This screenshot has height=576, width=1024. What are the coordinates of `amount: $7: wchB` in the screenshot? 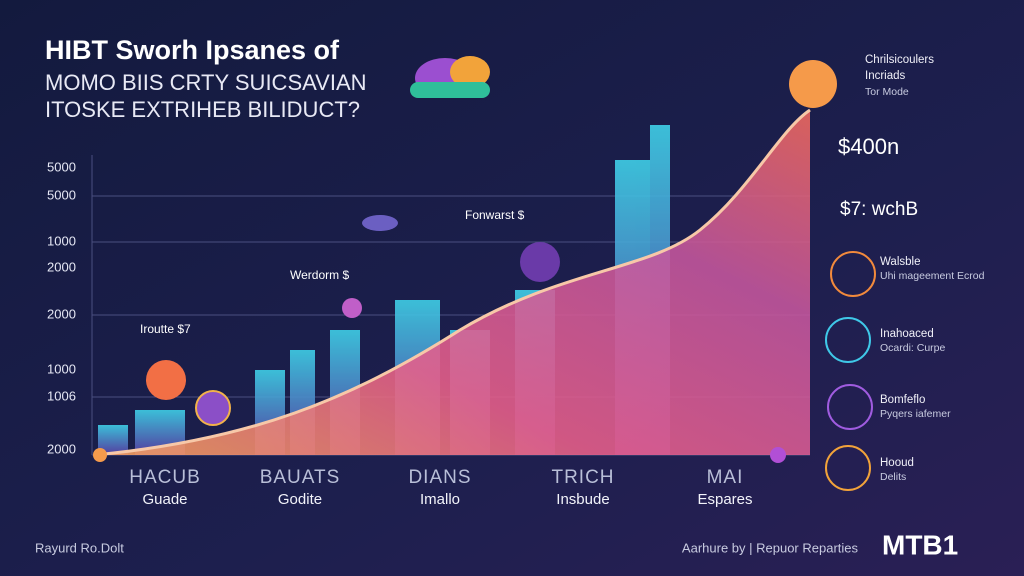 It's located at (879, 209).